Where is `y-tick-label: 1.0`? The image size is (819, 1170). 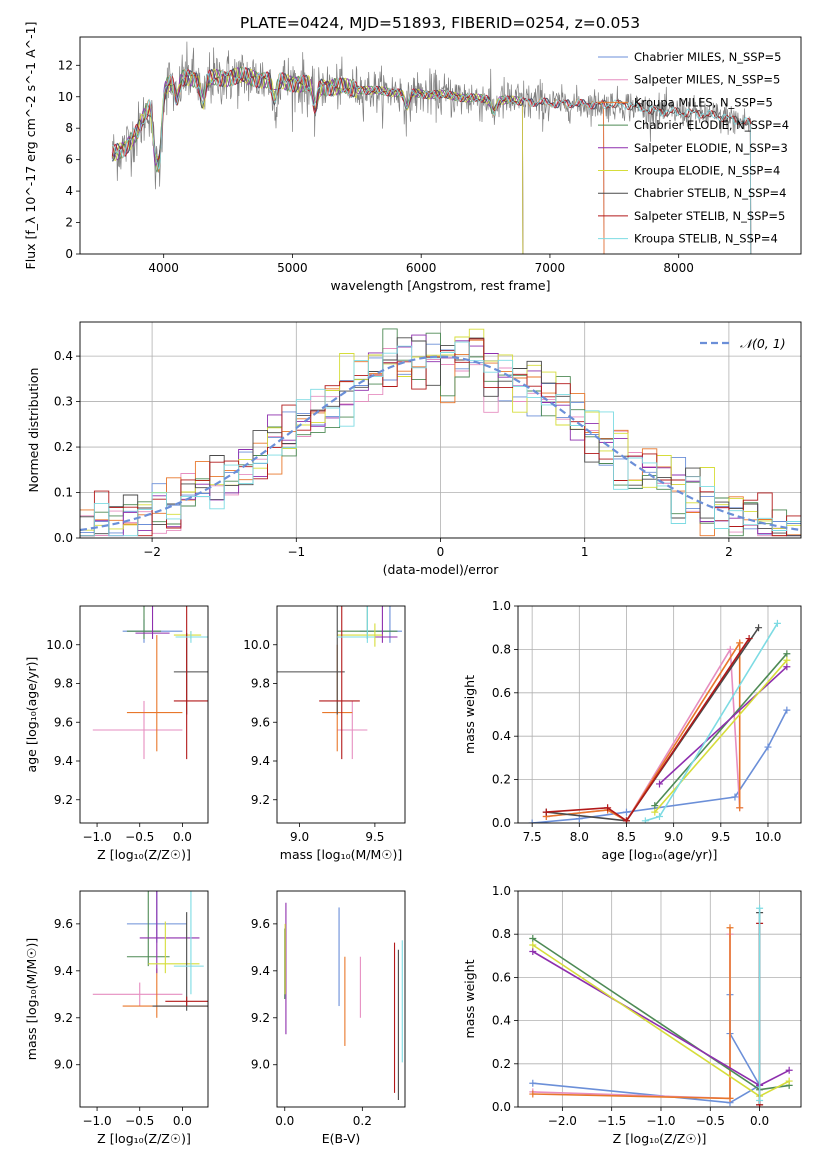
y-tick-label: 1.0 is located at coordinates (501, 891).